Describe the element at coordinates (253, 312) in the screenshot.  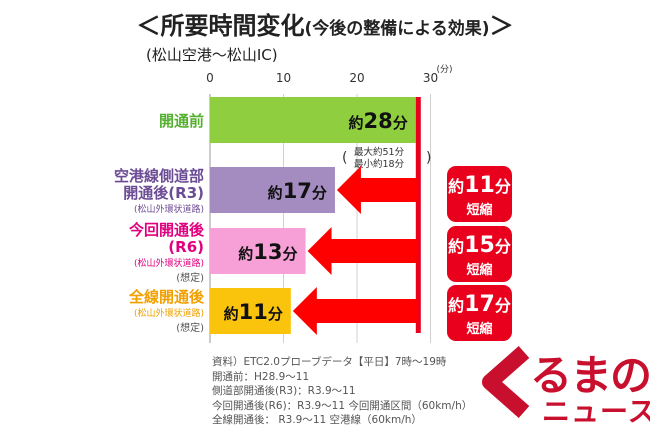
I see `bar-data-label: 約11分` at that location.